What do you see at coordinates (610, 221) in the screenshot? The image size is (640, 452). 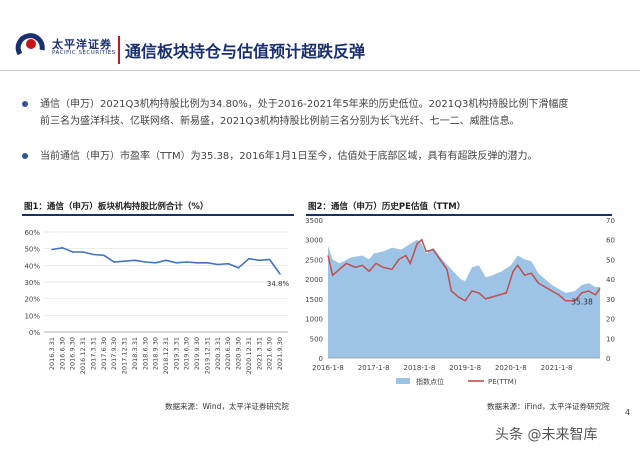 I see `right-y-tick-label: 70` at bounding box center [610, 221].